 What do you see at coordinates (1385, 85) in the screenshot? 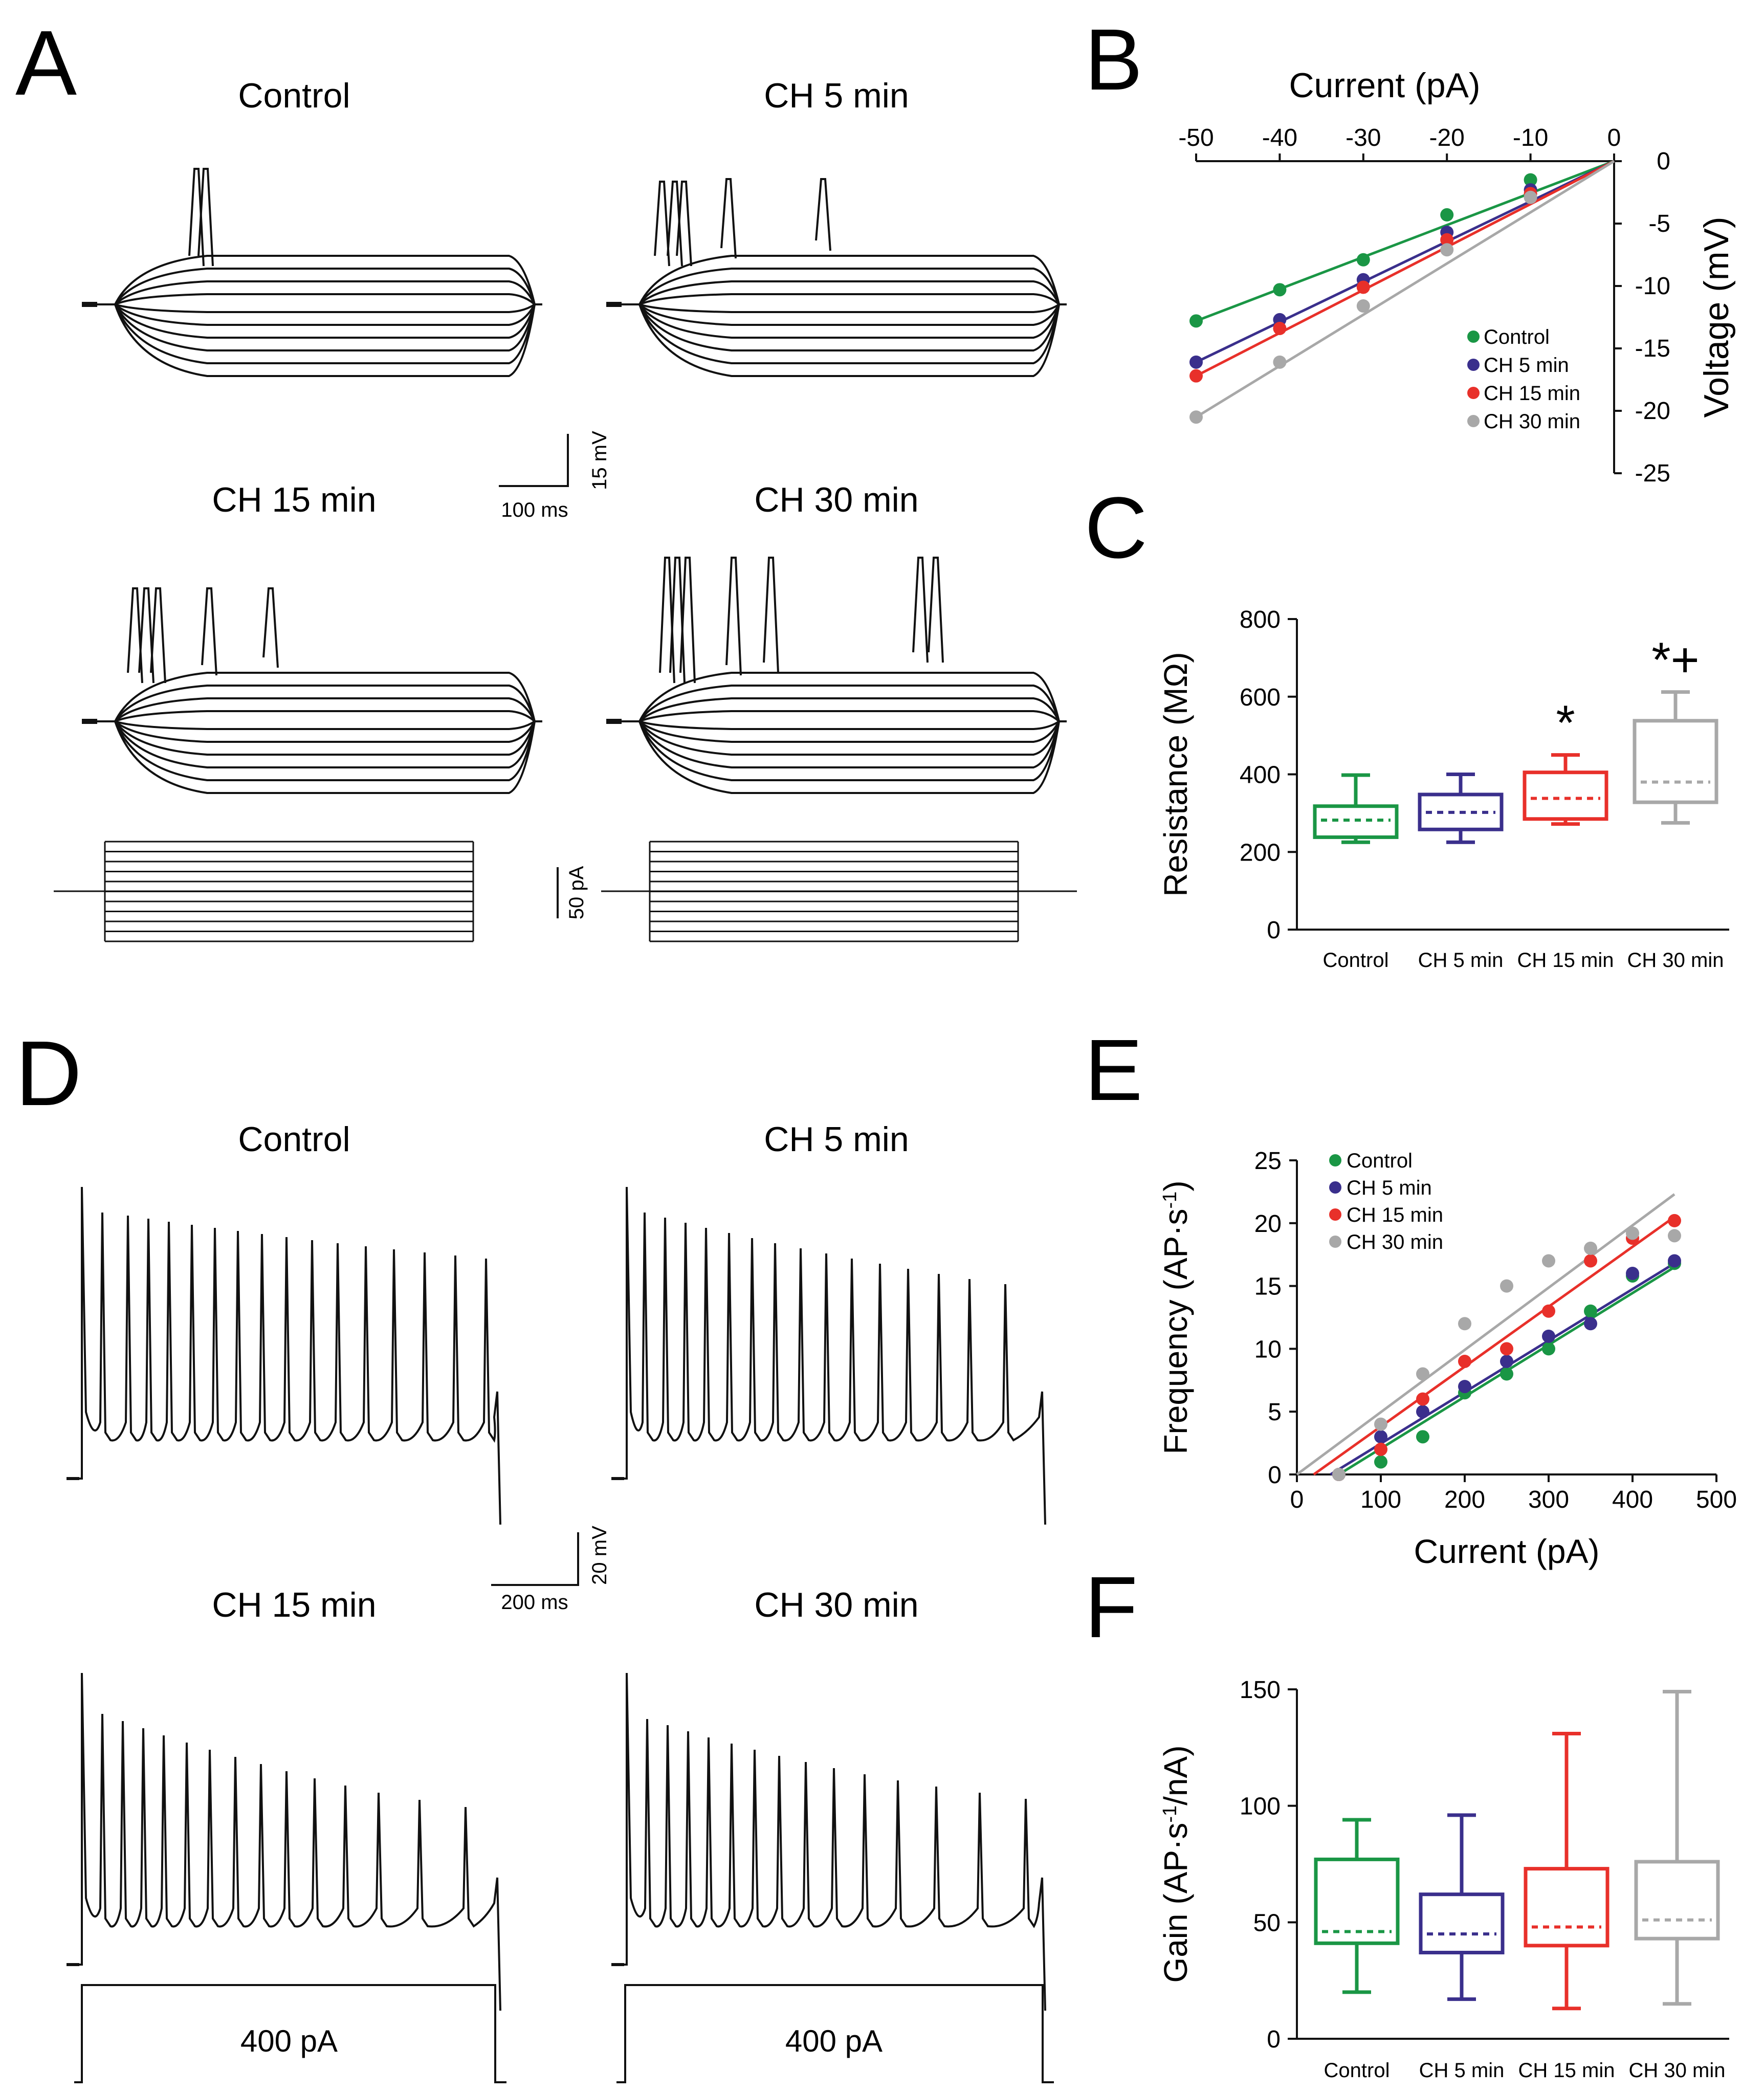
I see `b-x-label: Current (pA)` at bounding box center [1385, 85].